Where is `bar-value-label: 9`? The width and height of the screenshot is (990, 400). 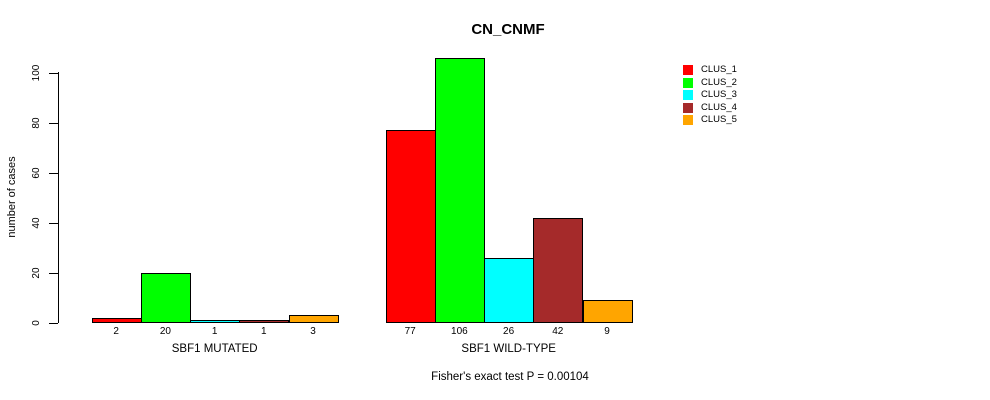
bar-value-label: 9 is located at coordinates (607, 331).